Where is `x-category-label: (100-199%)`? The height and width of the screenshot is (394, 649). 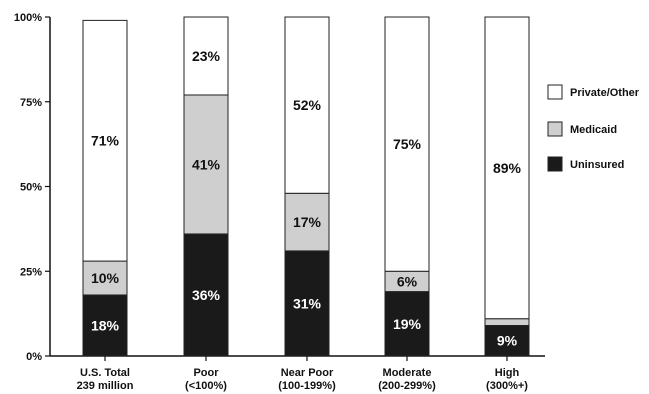
x-category-label: (100-199%) is located at coordinates (307, 386).